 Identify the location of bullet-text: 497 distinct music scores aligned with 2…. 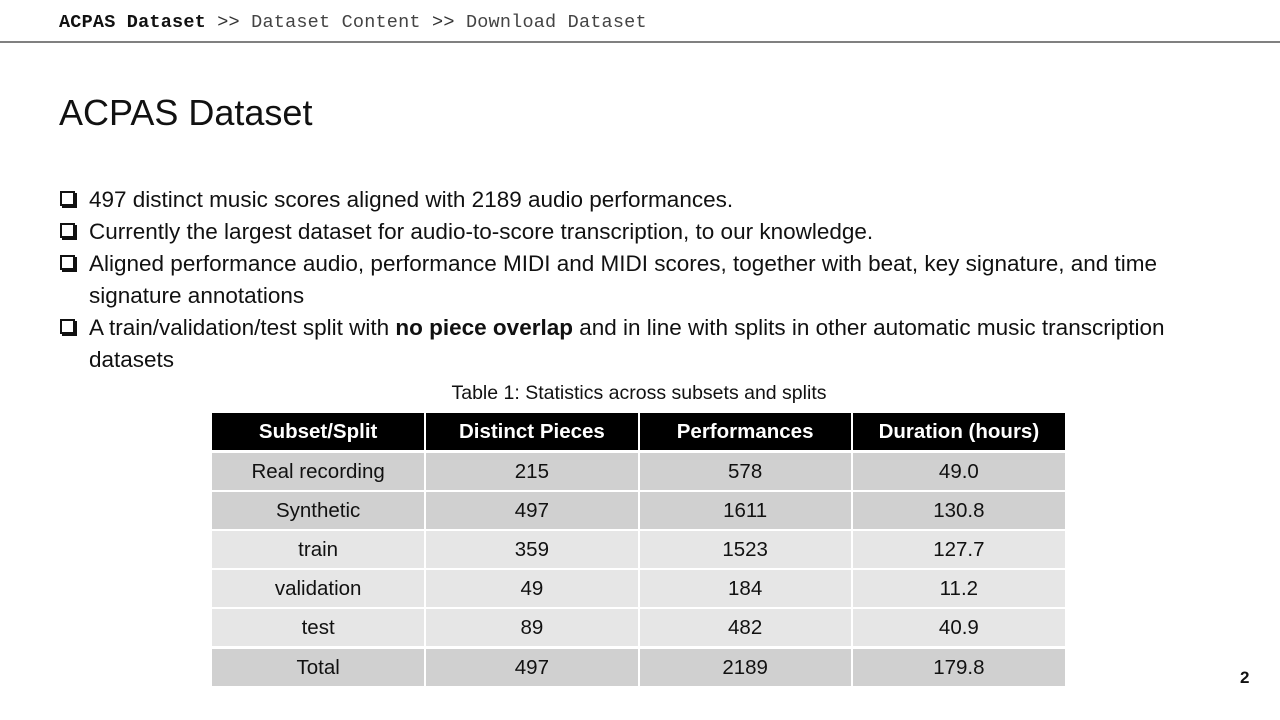
(411, 199).